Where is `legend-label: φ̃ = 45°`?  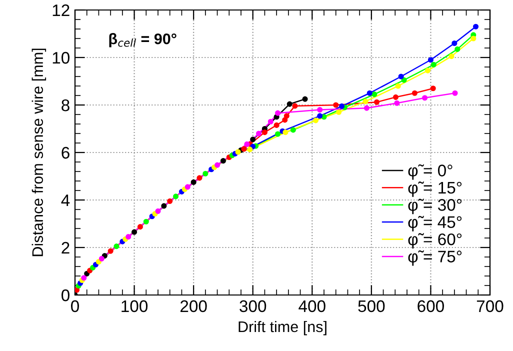
legend-label: φ̃ = 45° is located at coordinates (435, 224).